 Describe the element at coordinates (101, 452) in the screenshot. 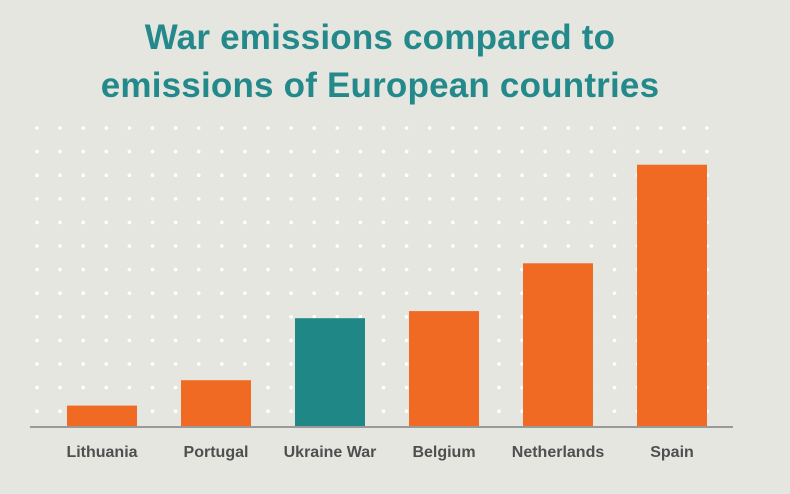

I see `x-tick-label-lithuania: Lithuania` at that location.